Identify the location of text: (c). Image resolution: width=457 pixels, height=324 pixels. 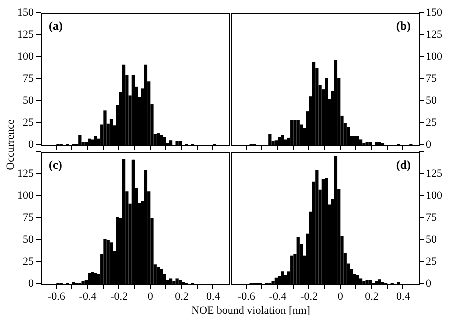
(55, 165).